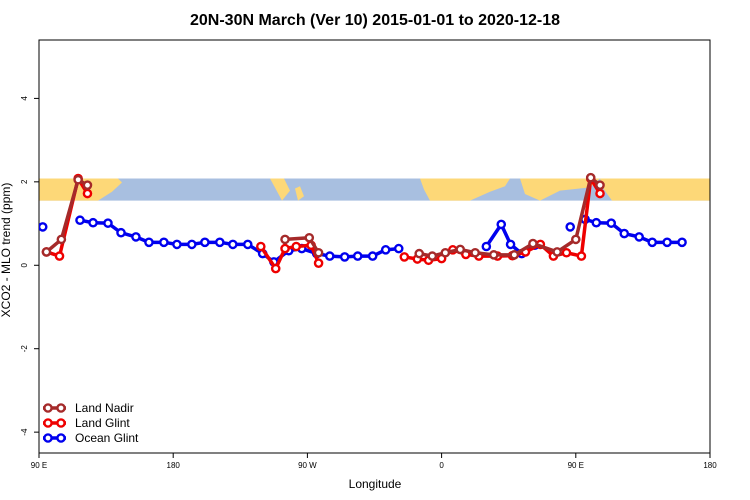  Describe the element at coordinates (6, 250) in the screenshot. I see `y-axis-label: XCO2 - MLO trend (ppm)` at that location.